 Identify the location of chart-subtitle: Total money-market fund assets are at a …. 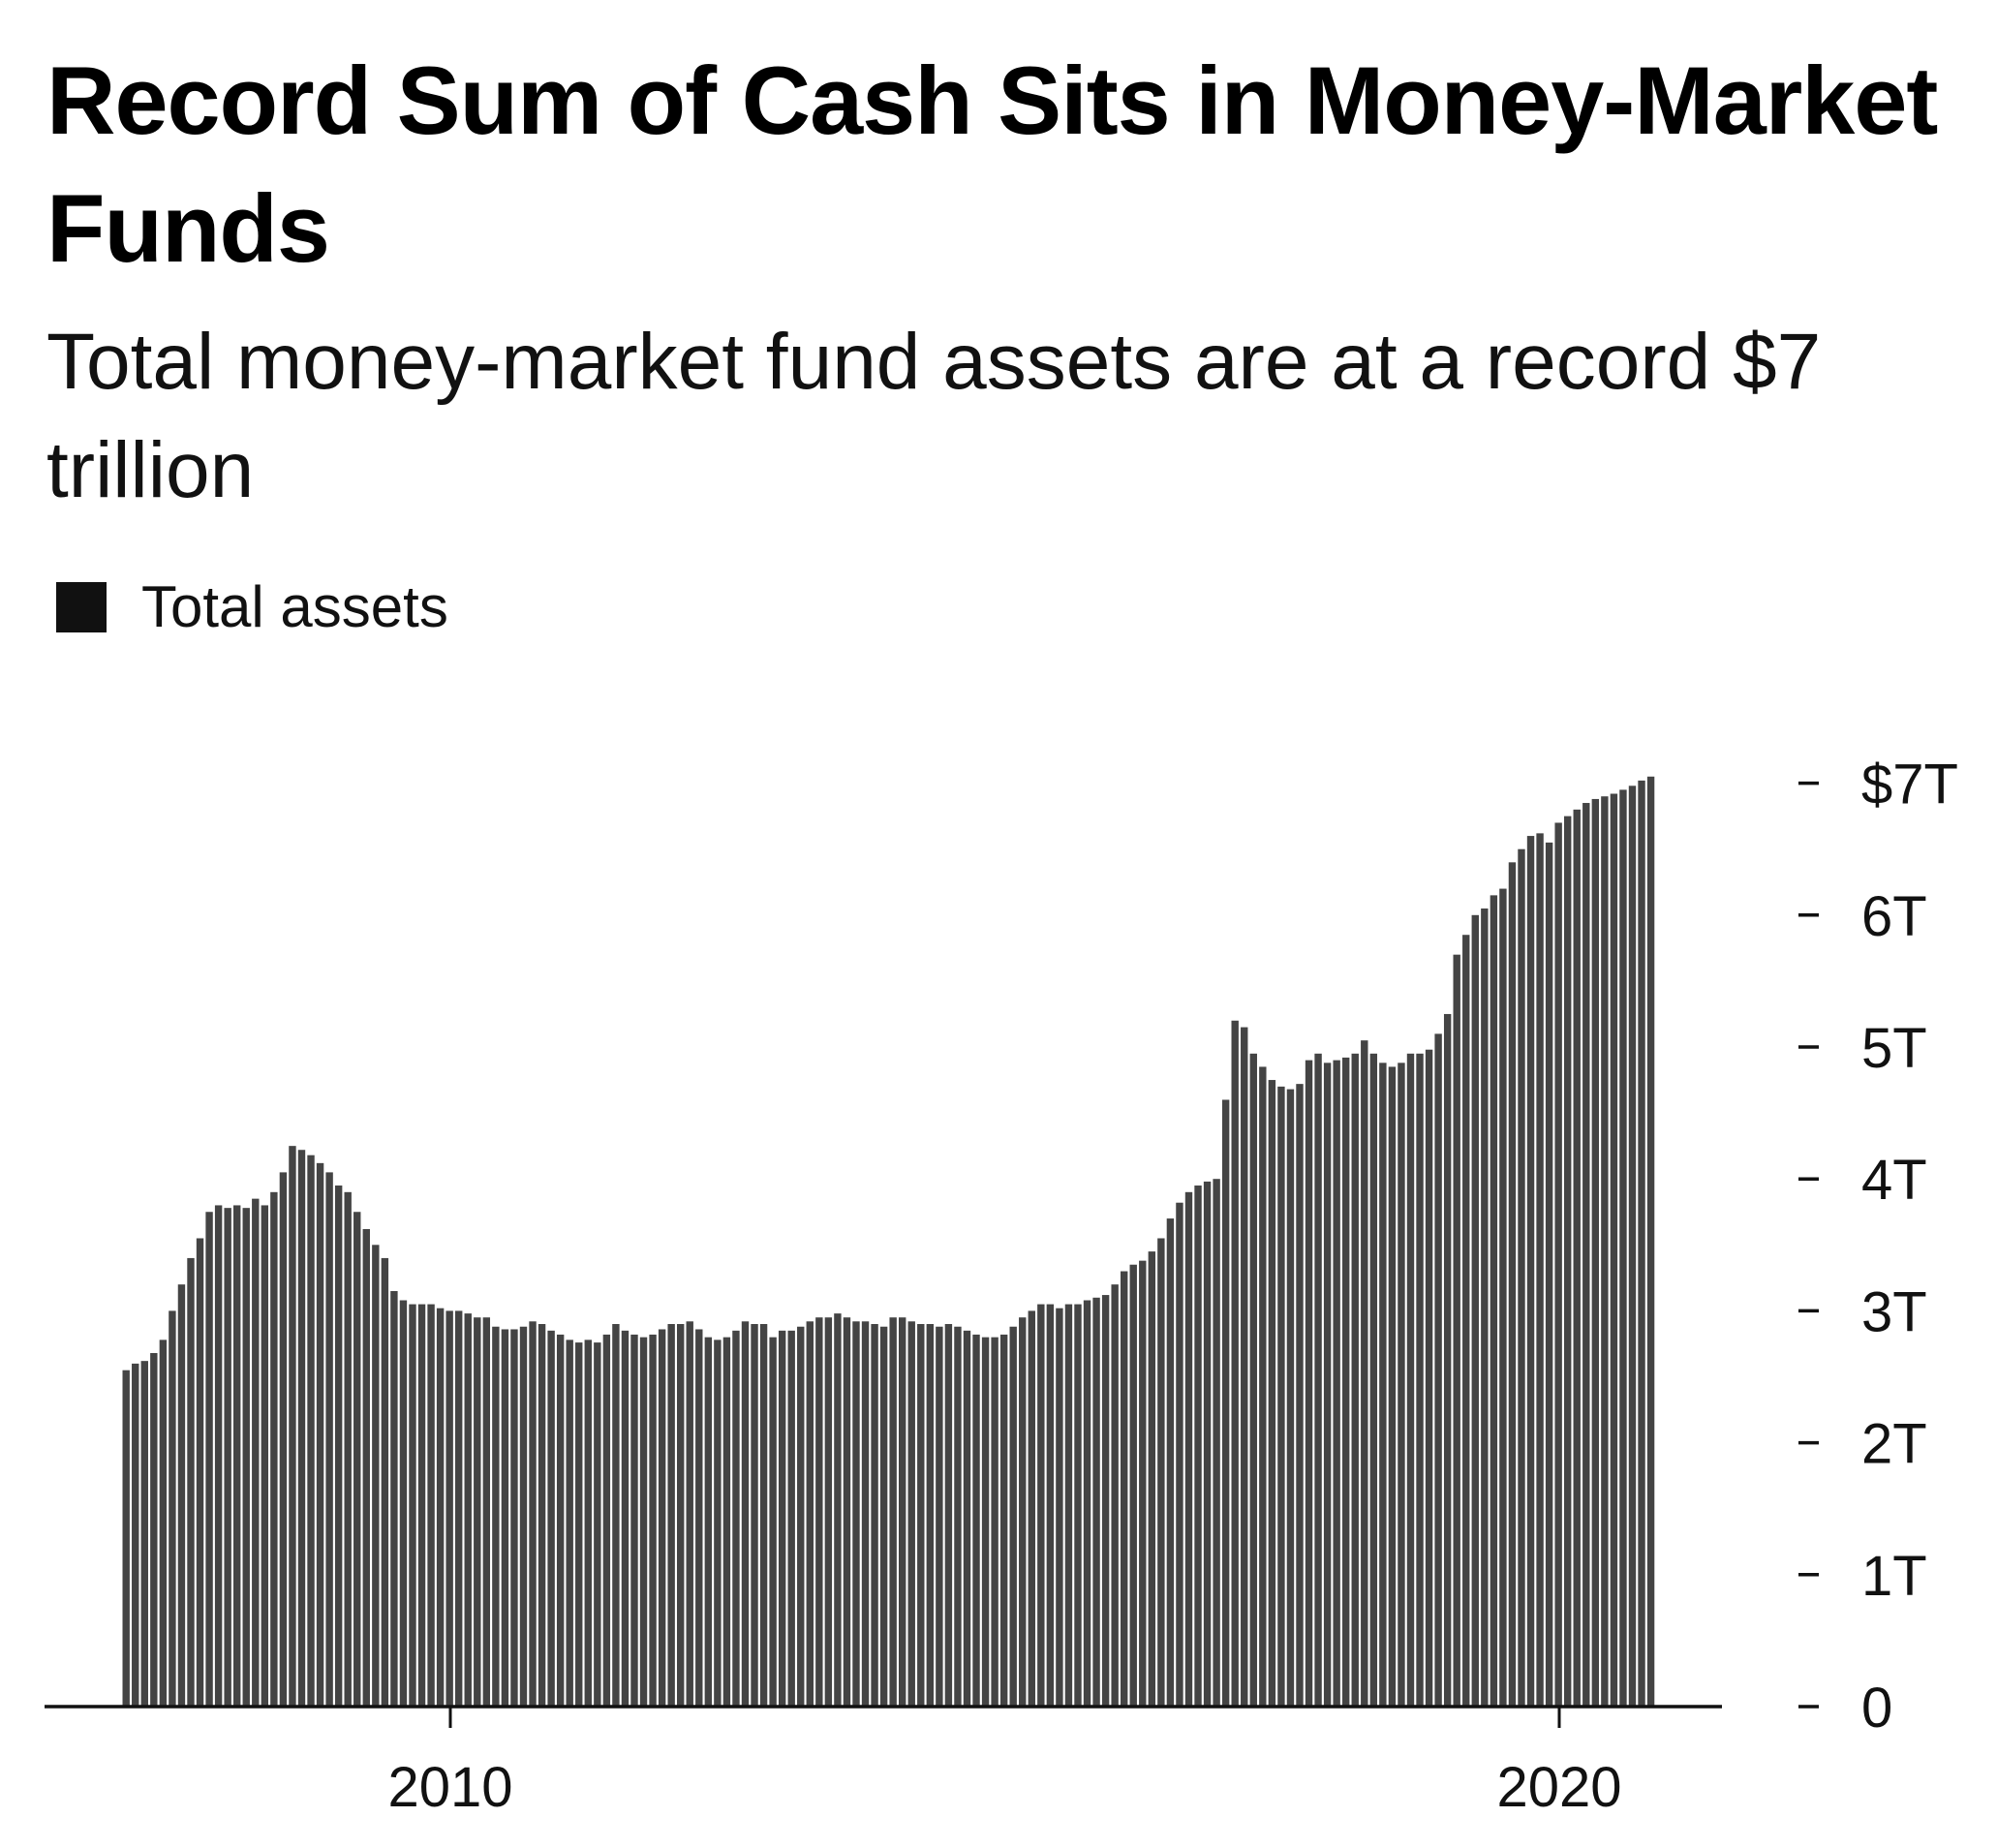
(934, 416).